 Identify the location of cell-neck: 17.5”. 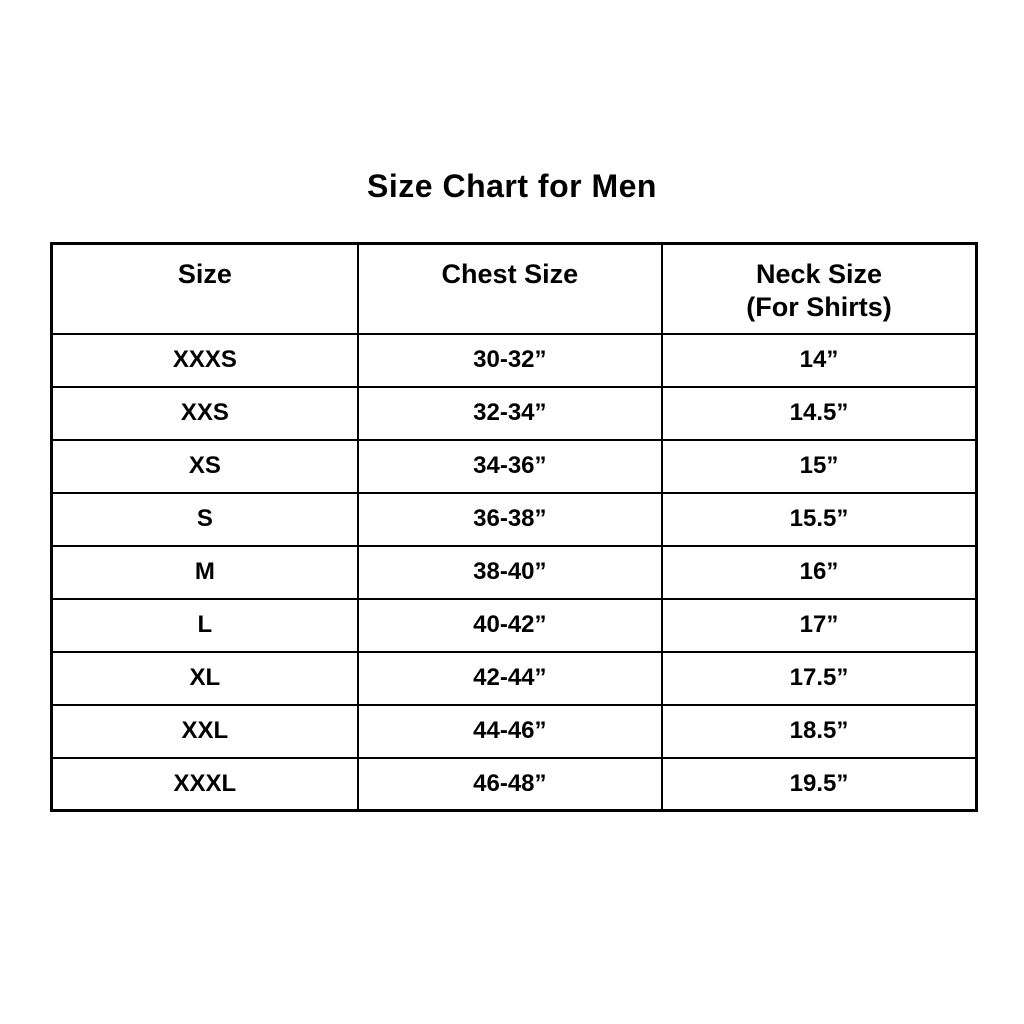
(819, 678).